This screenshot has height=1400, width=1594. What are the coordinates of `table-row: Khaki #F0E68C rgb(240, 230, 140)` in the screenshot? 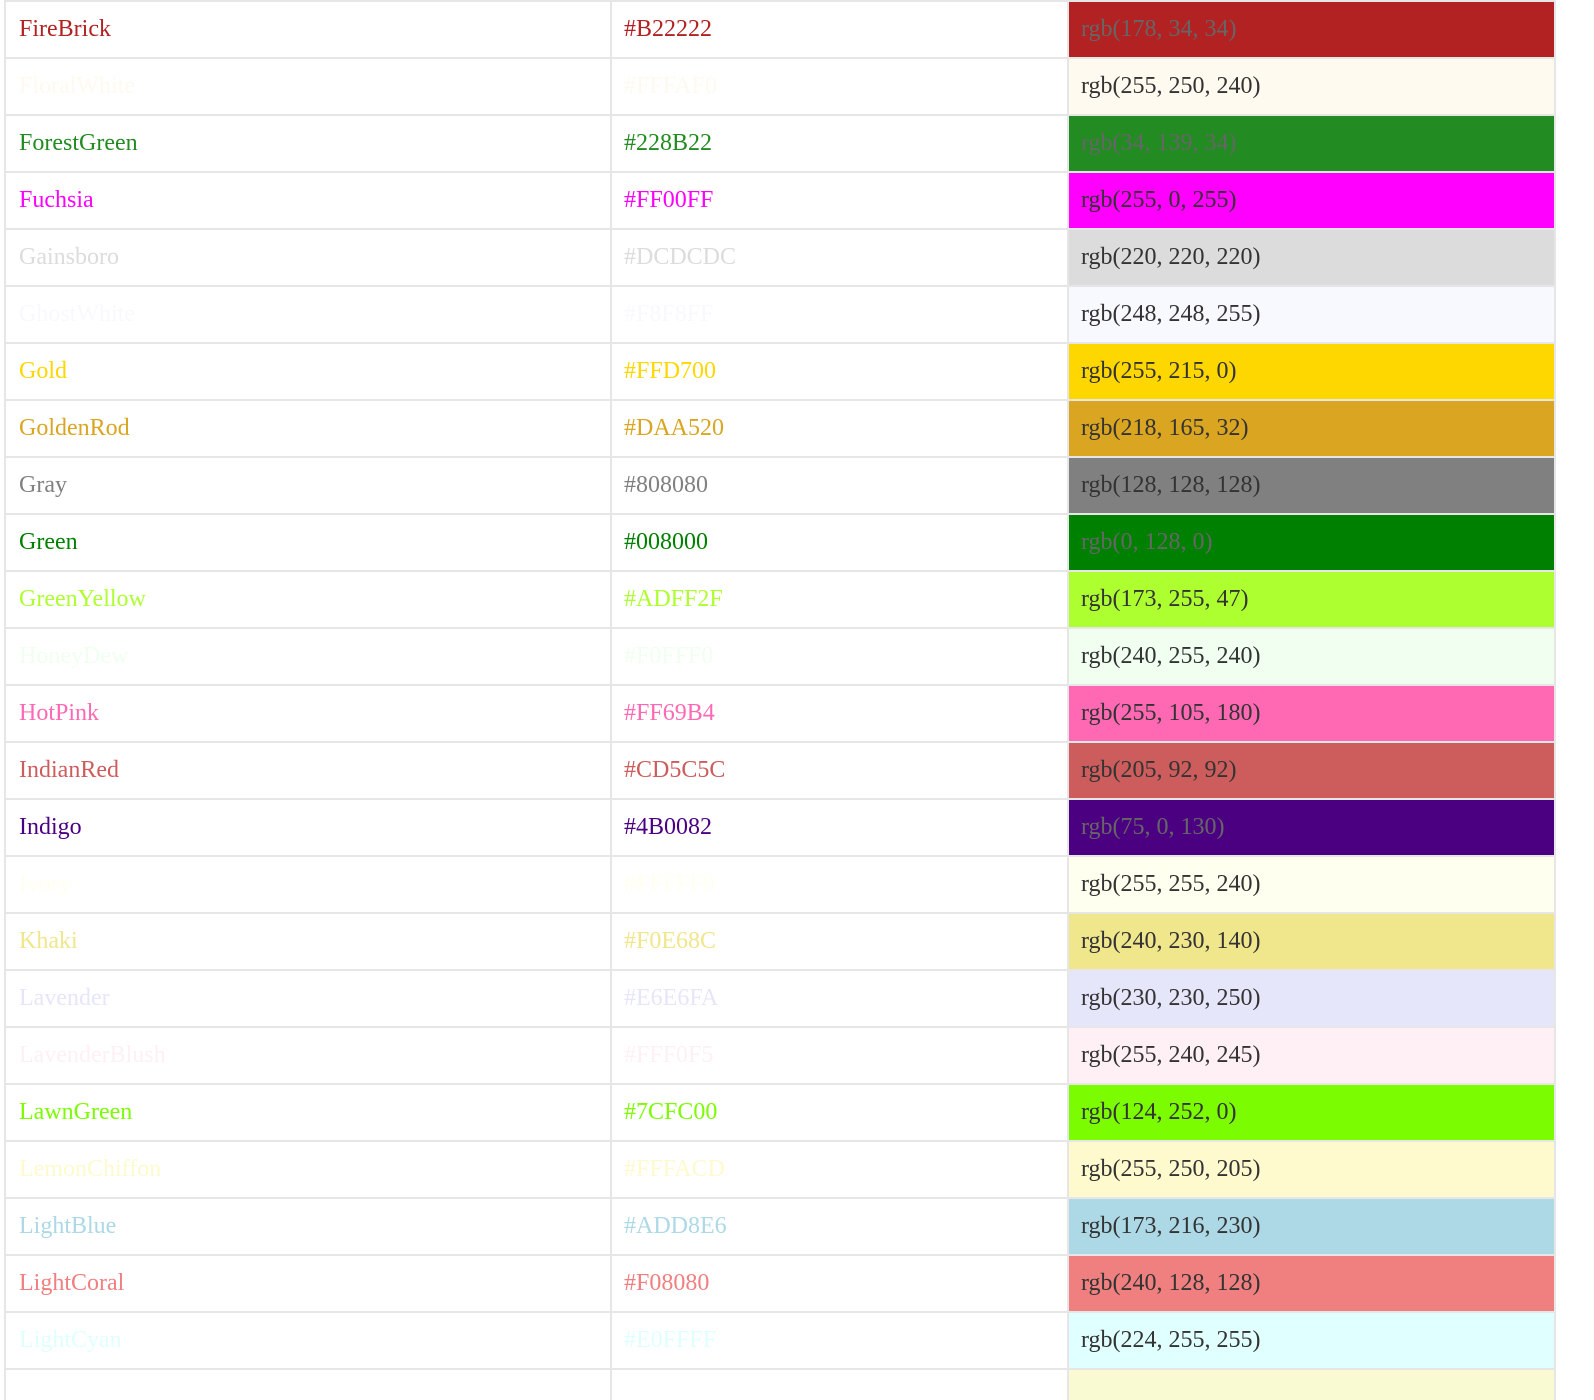 It's located at (780, 942).